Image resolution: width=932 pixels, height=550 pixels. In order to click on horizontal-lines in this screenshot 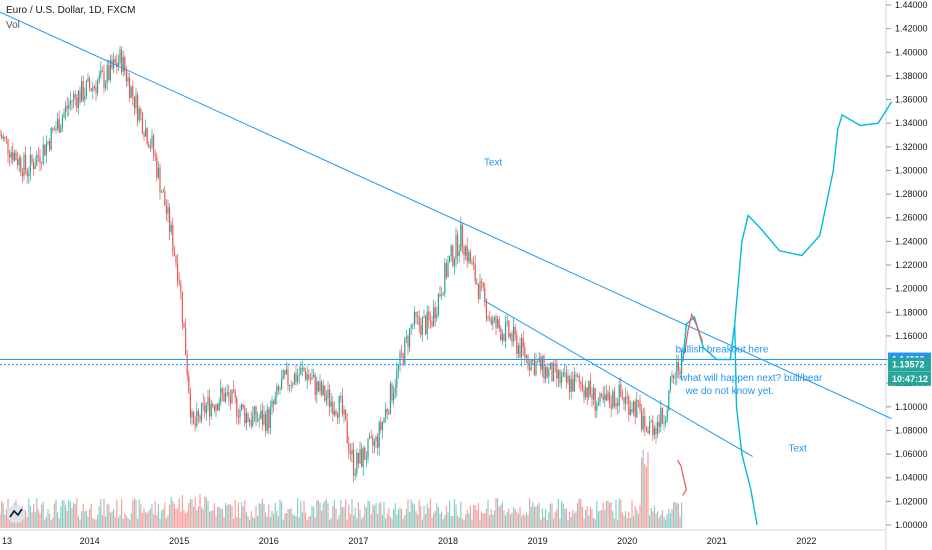, I will do `click(443, 362)`.